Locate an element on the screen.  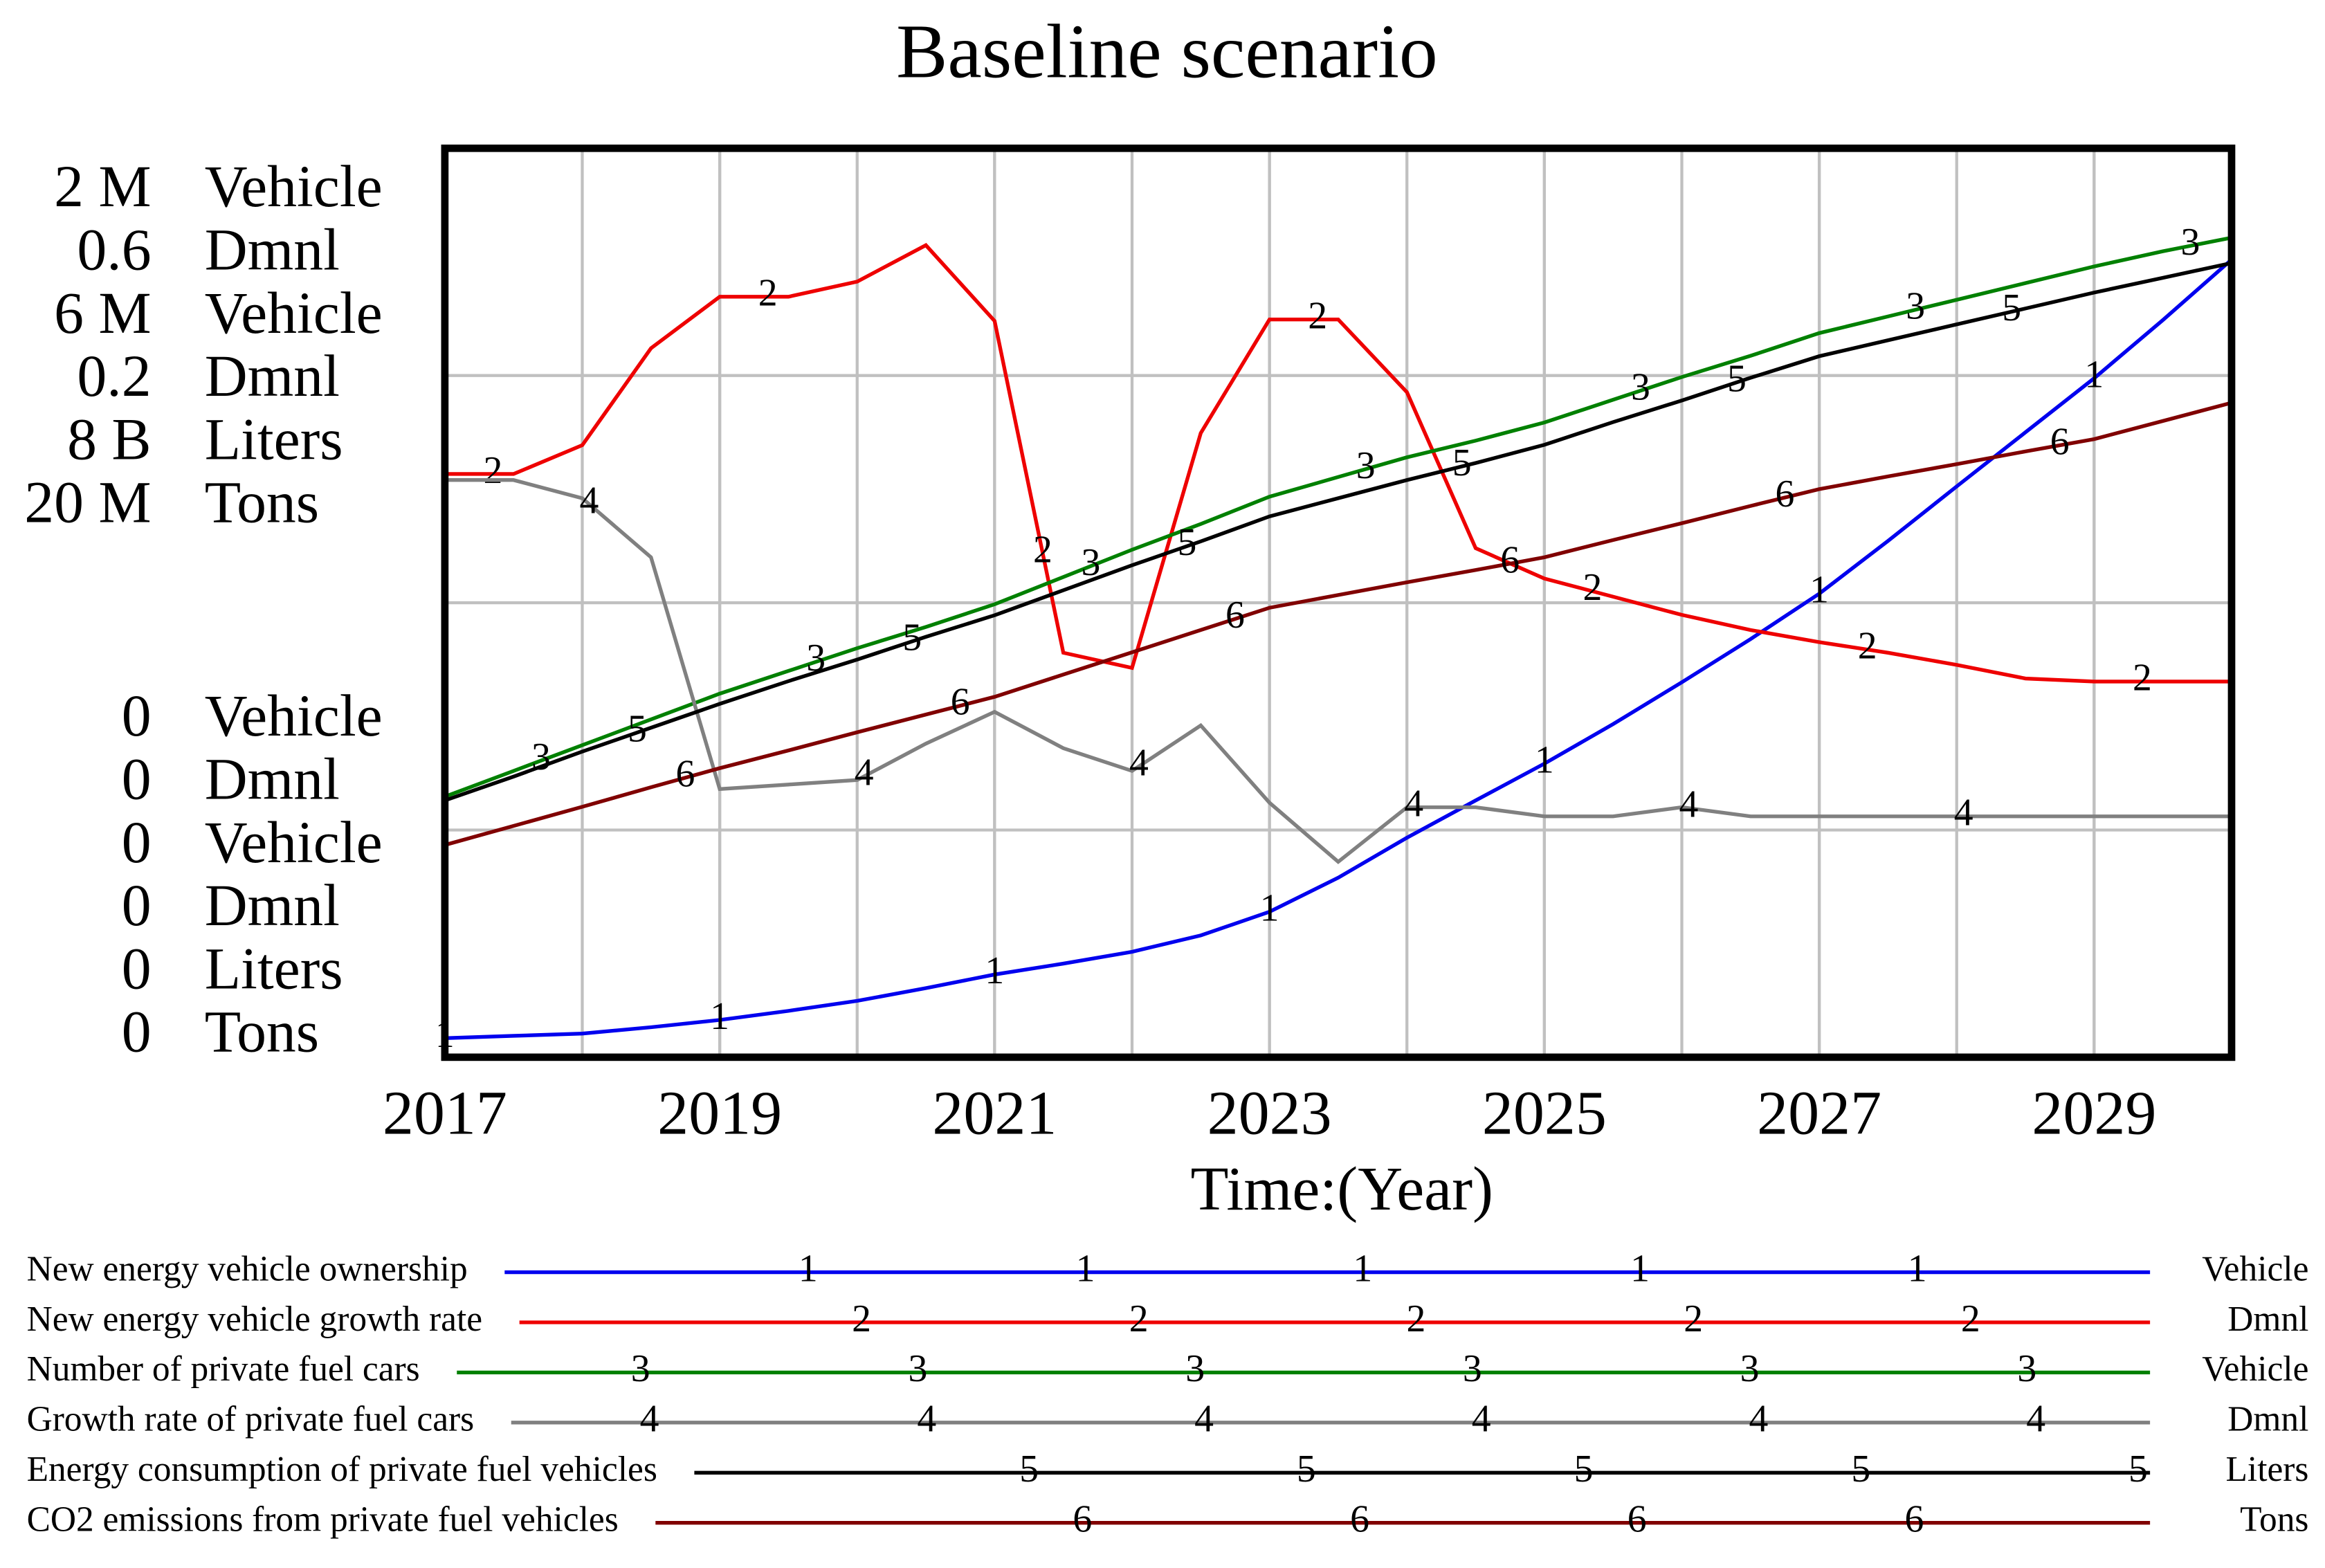
legend-unit: Liters is located at coordinates (2267, 1470).